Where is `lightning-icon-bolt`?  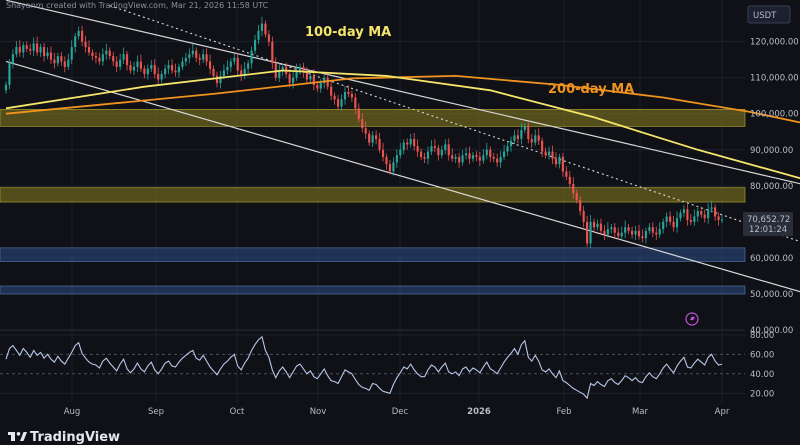 lightning-icon-bolt is located at coordinates (692, 319).